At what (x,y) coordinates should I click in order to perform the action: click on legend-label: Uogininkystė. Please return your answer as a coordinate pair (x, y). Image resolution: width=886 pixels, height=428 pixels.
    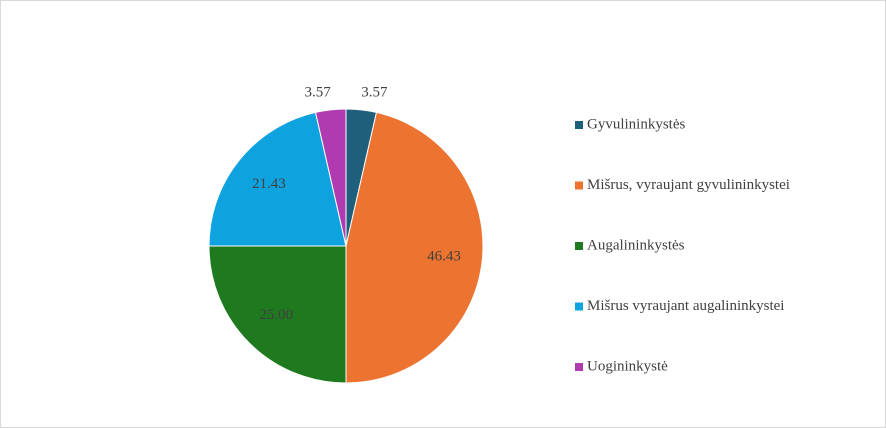
    Looking at the image, I should click on (627, 366).